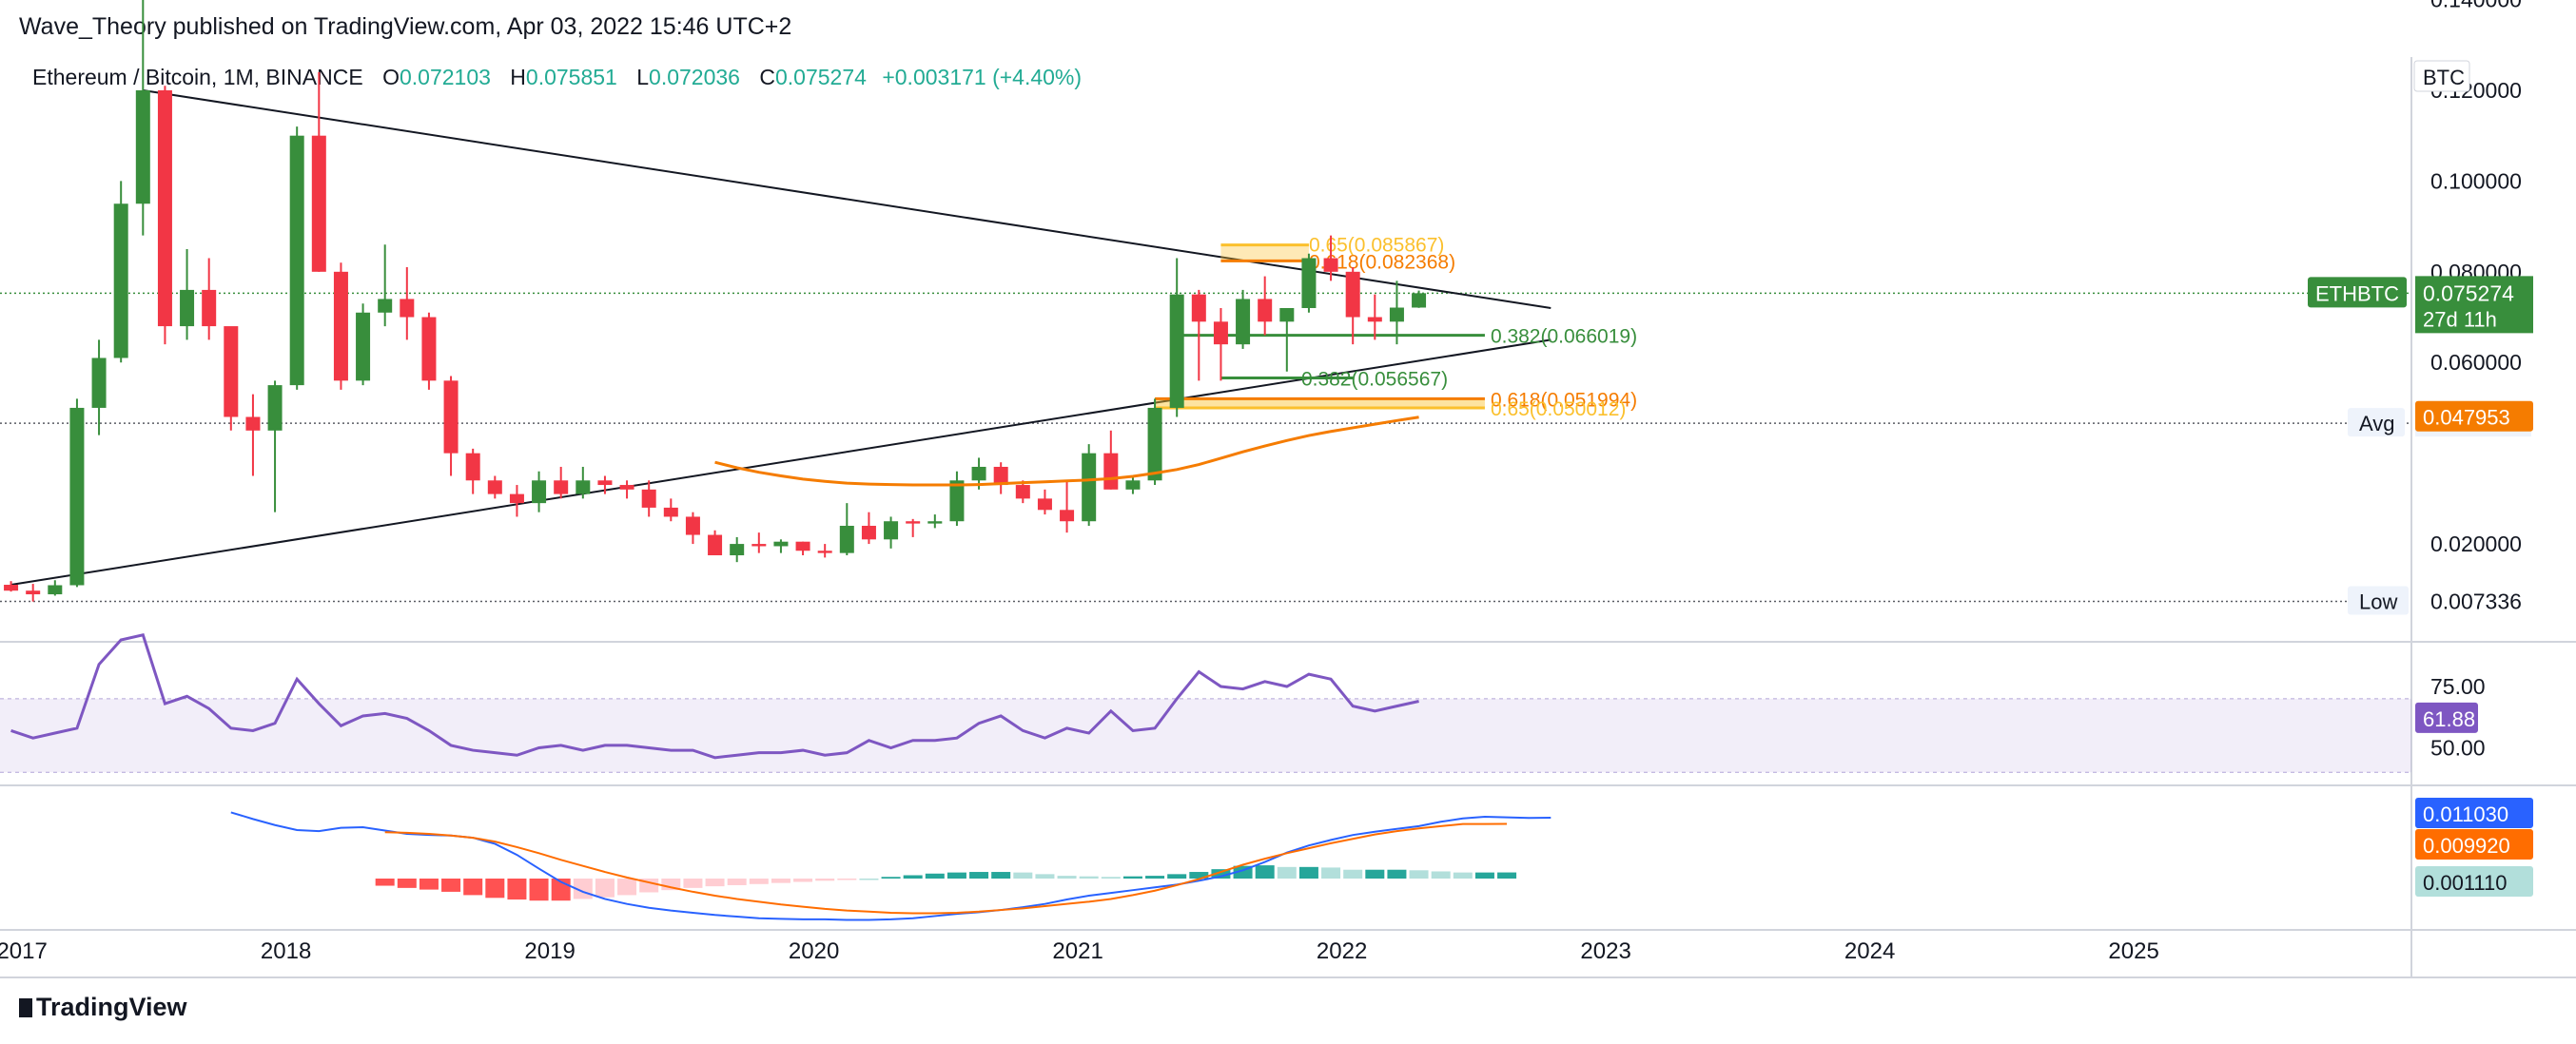 The height and width of the screenshot is (1044, 2576). I want to click on tradingview-logo: TradingView, so click(103, 1007).